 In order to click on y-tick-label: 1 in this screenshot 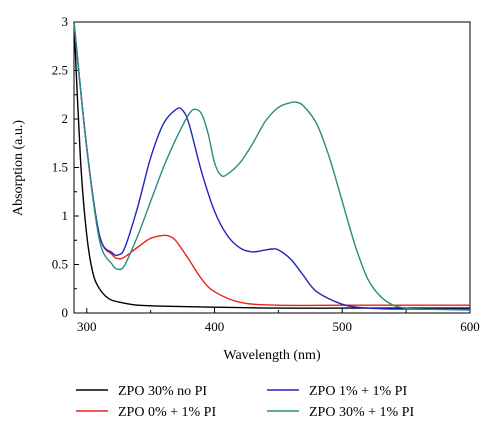, I will do `click(65, 215)`.